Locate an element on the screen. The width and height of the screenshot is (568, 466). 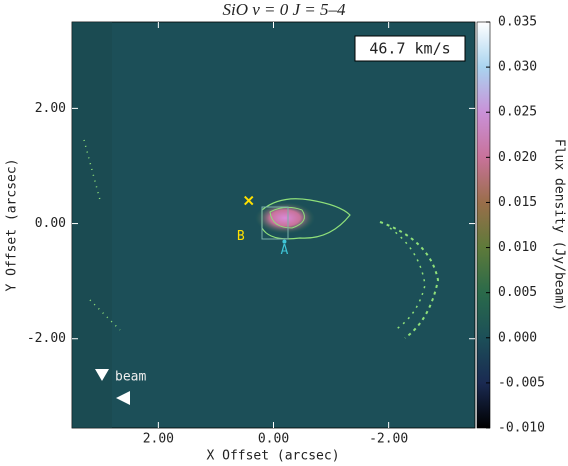
annotation: 46.7 km/s is located at coordinates (409, 49).